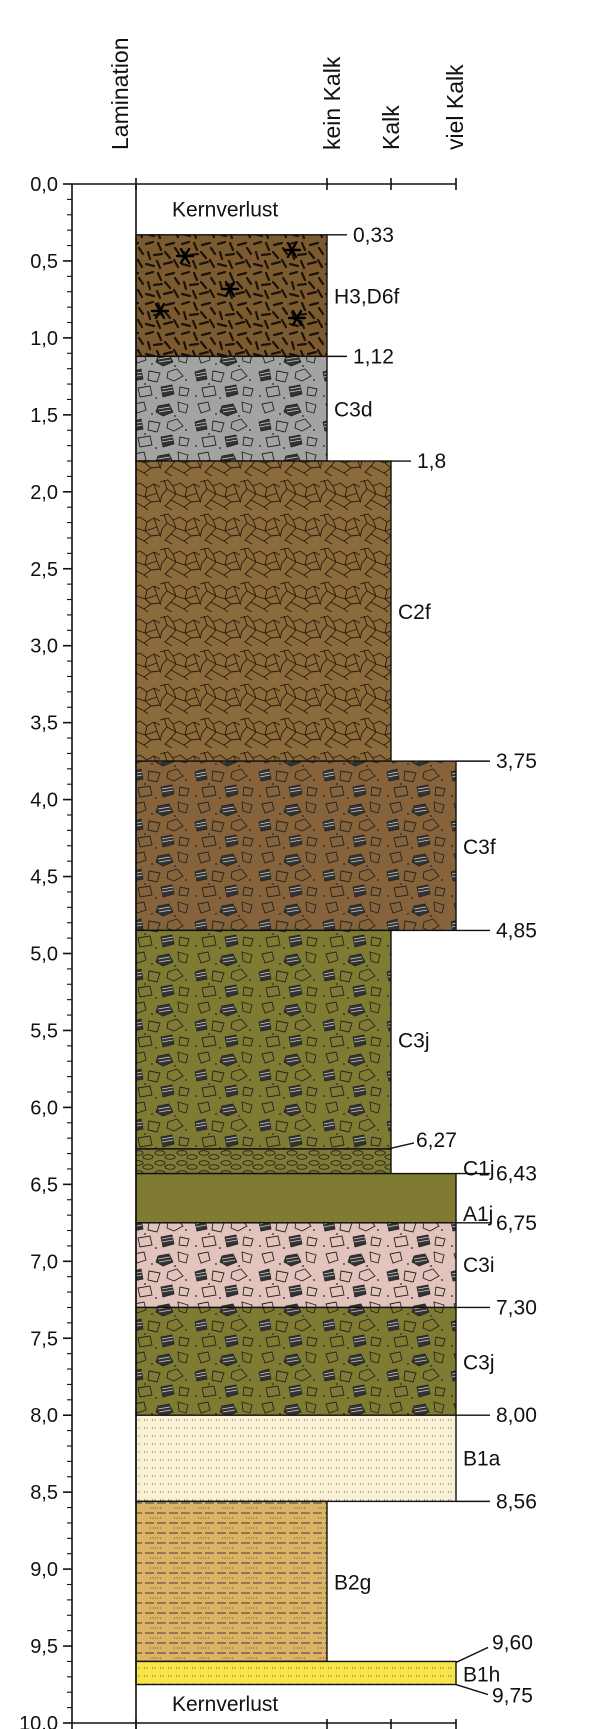 The height and width of the screenshot is (1729, 606). Describe the element at coordinates (436, 1140) in the screenshot. I see `boundary-depth-label: 6,27` at that location.